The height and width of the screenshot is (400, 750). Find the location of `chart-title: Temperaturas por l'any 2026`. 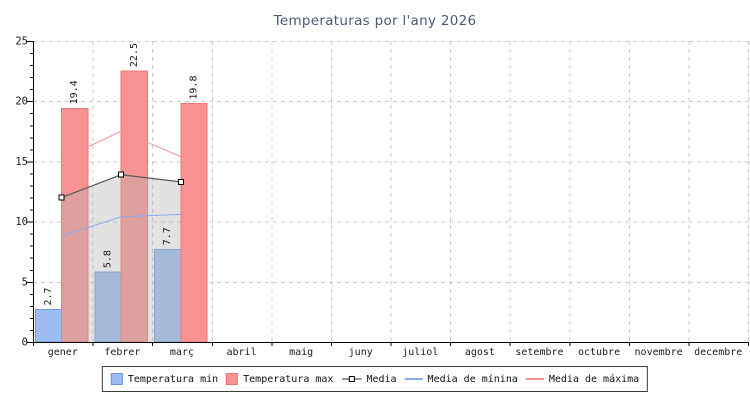

chart-title: Temperaturas por l'any 2026 is located at coordinates (375, 21).